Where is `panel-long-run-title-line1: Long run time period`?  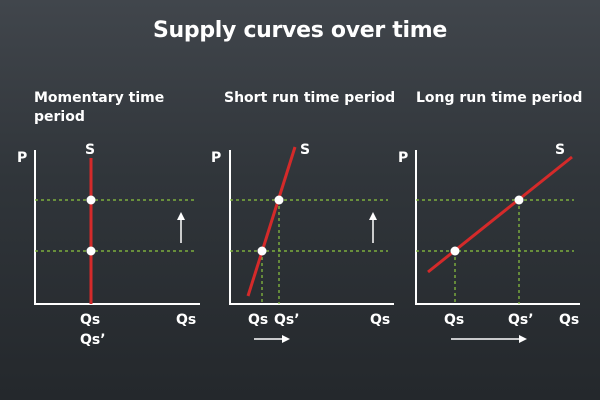
panel-long-run-title-line1: Long run time period is located at coordinates (499, 98).